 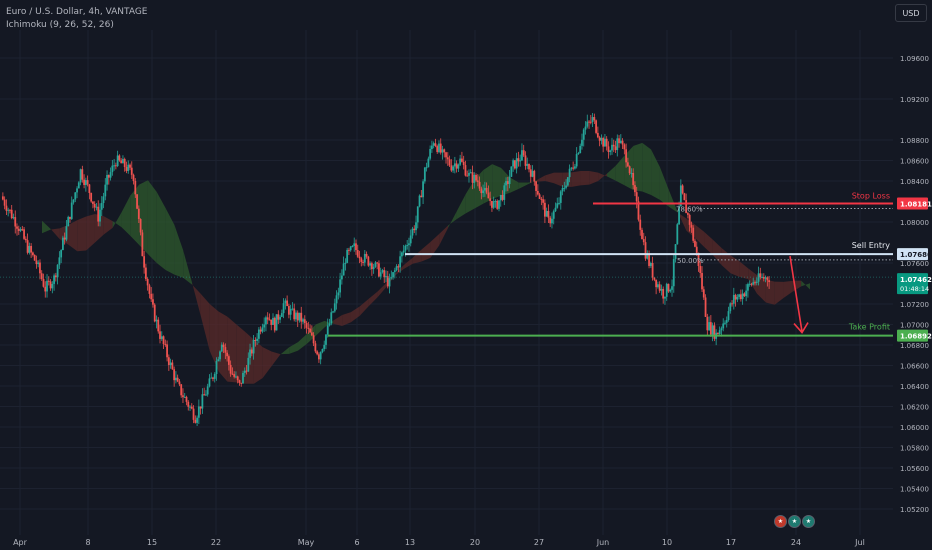 I want to click on x-tick-label: May, so click(x=306, y=542).